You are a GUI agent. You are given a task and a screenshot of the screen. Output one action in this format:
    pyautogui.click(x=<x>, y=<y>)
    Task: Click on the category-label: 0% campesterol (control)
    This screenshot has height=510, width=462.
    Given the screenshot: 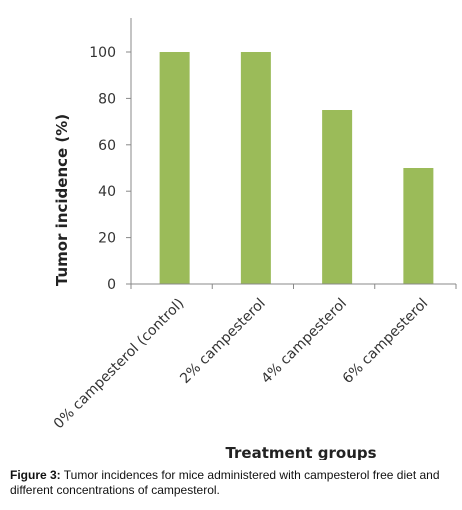 What is the action you would take?
    pyautogui.click(x=119, y=364)
    